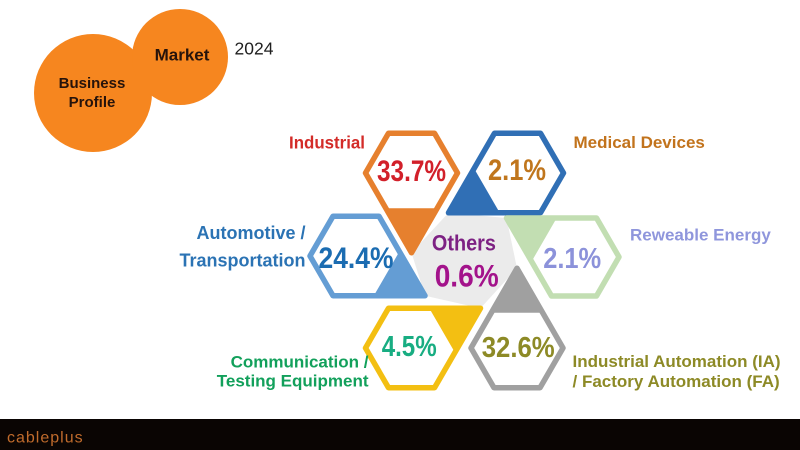  What do you see at coordinates (300, 362) in the screenshot?
I see `svg-text: Communication /` at bounding box center [300, 362].